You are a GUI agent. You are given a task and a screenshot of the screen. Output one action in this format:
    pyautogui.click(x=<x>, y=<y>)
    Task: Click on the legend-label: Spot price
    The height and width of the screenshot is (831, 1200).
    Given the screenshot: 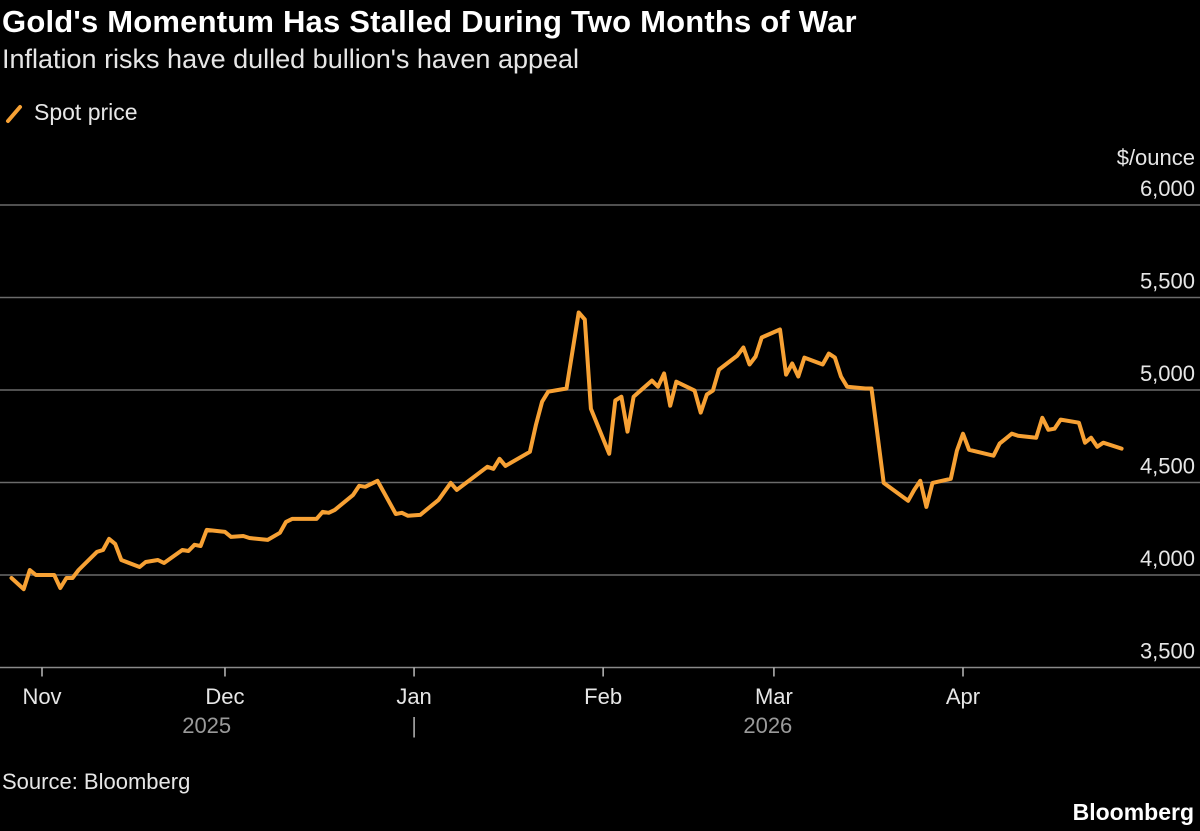 What is the action you would take?
    pyautogui.click(x=86, y=112)
    